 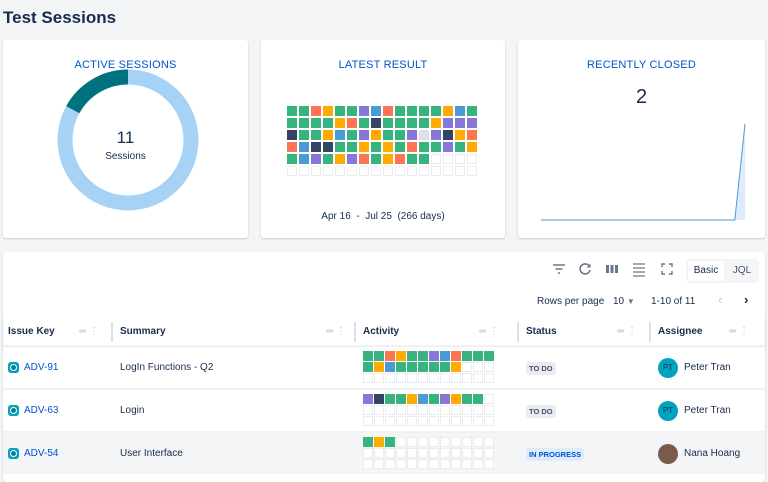 What do you see at coordinates (612, 271) in the screenshot?
I see `columns-icon` at bounding box center [612, 271].